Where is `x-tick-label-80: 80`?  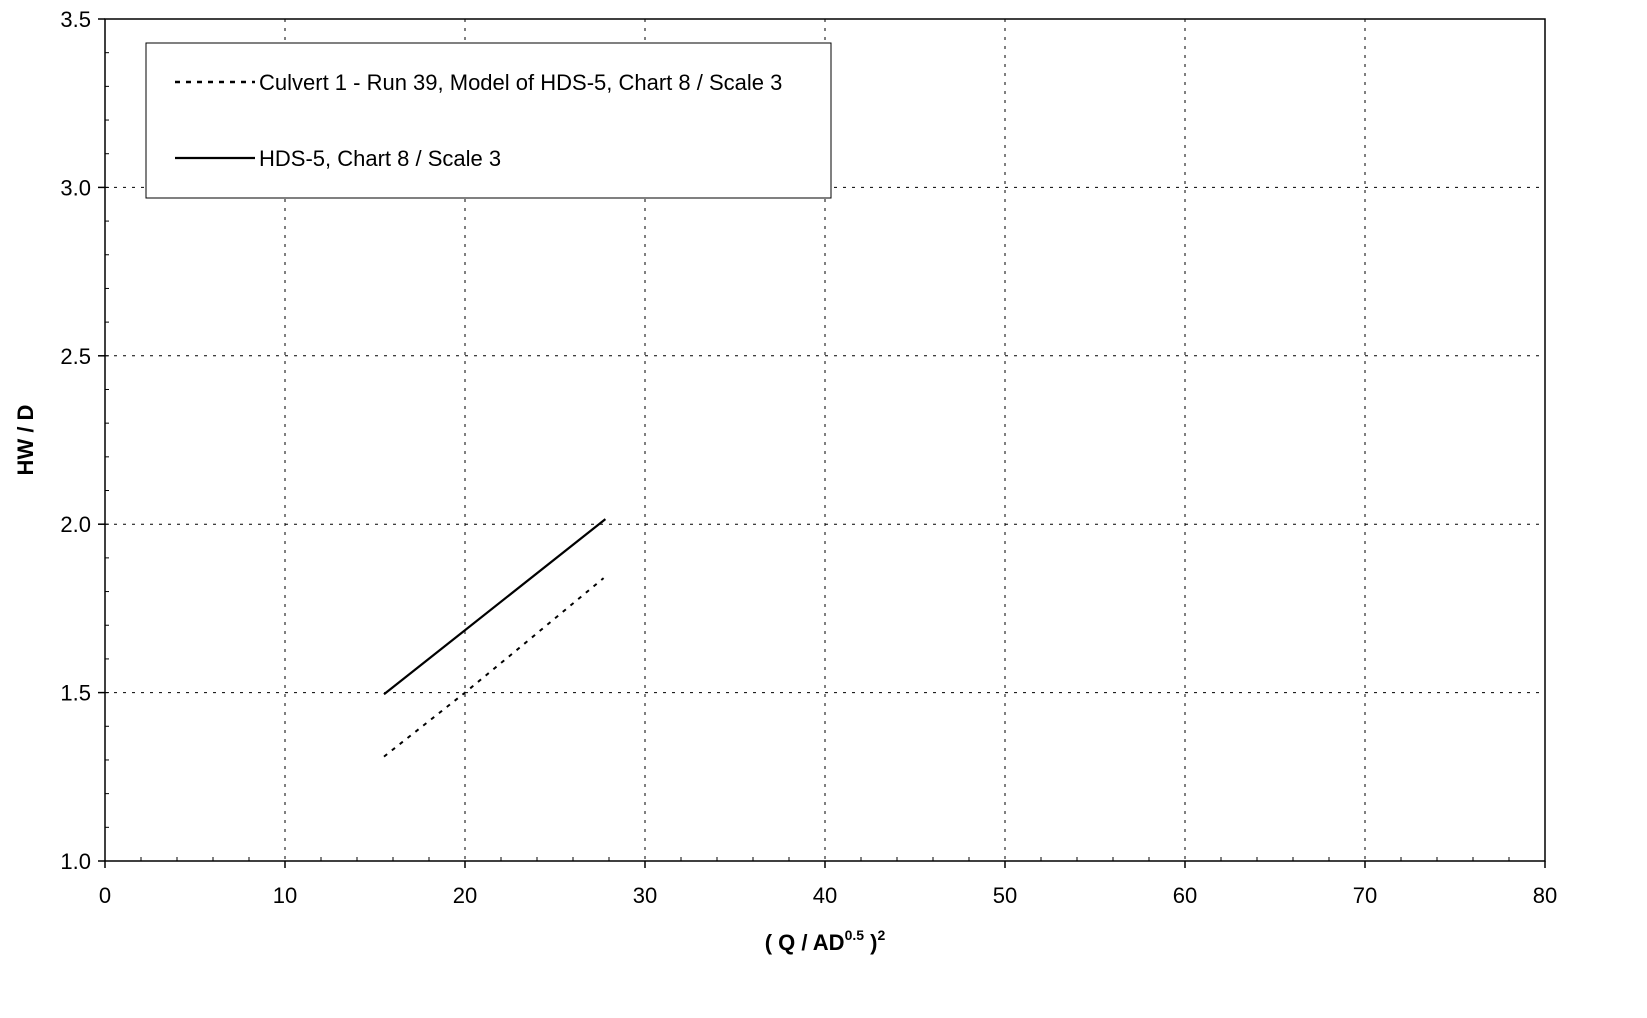 x-tick-label-80: 80 is located at coordinates (1545, 895).